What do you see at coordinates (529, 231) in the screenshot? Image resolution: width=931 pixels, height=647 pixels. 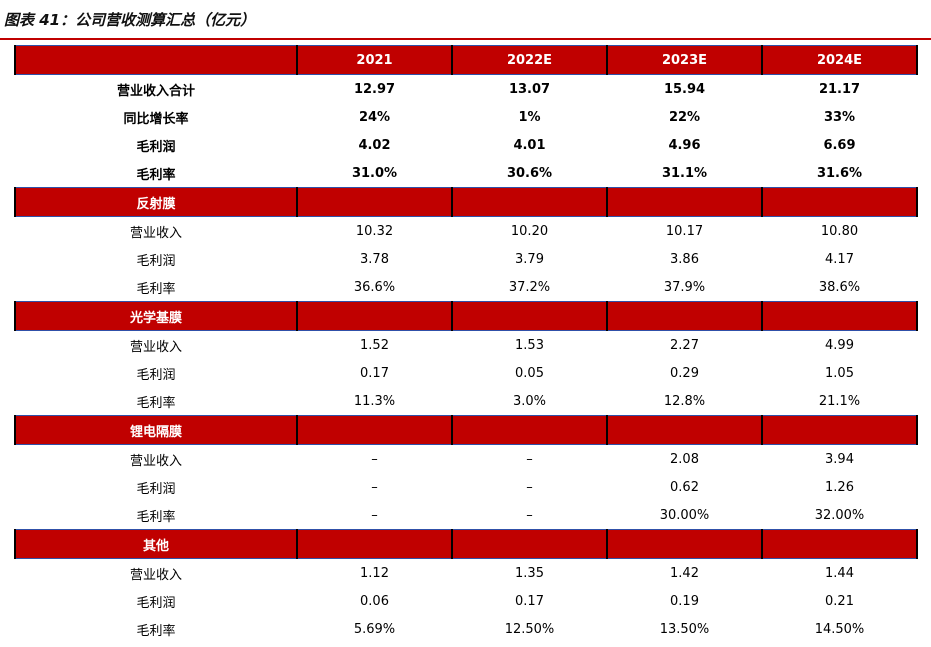 I see `value-cell: 10.20` at bounding box center [529, 231].